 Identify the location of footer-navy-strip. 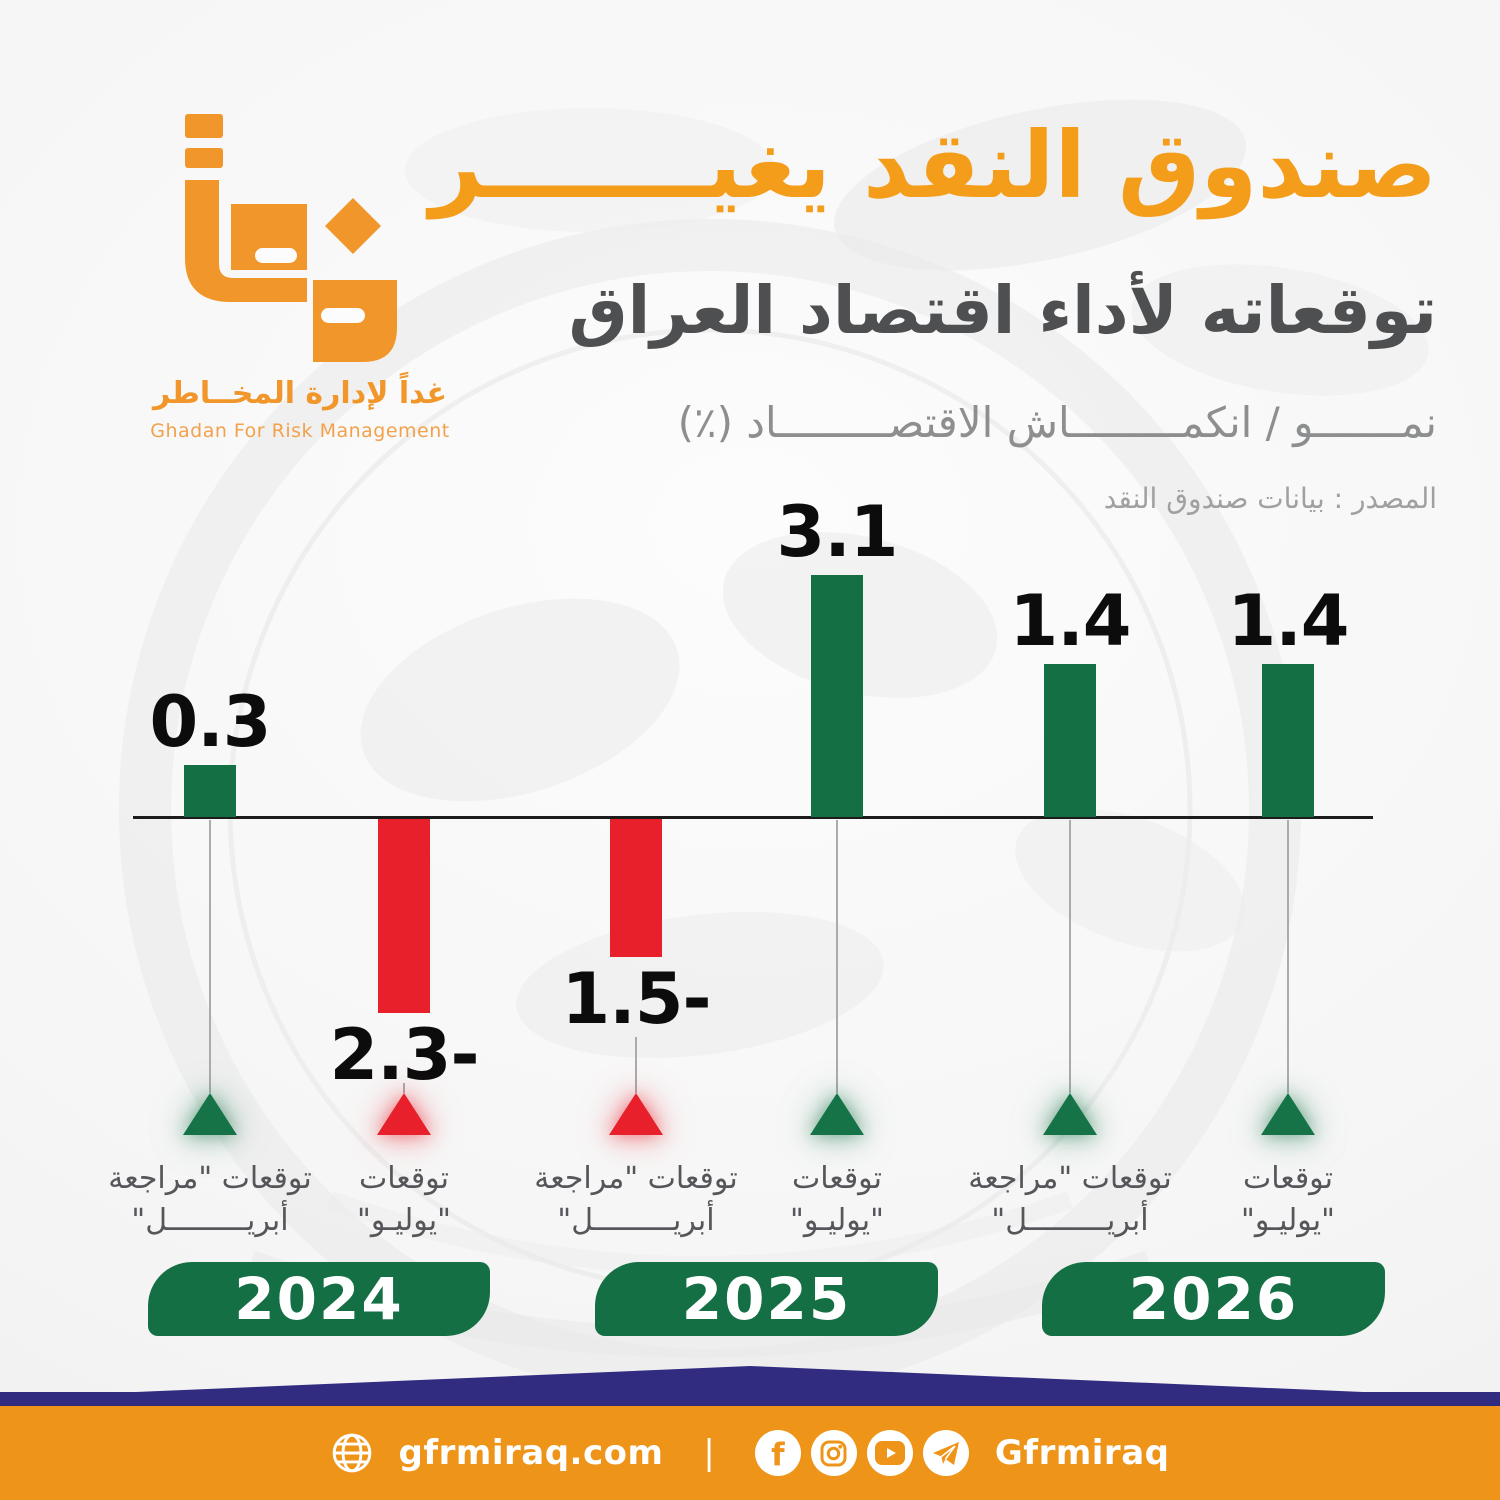
(750, 1400).